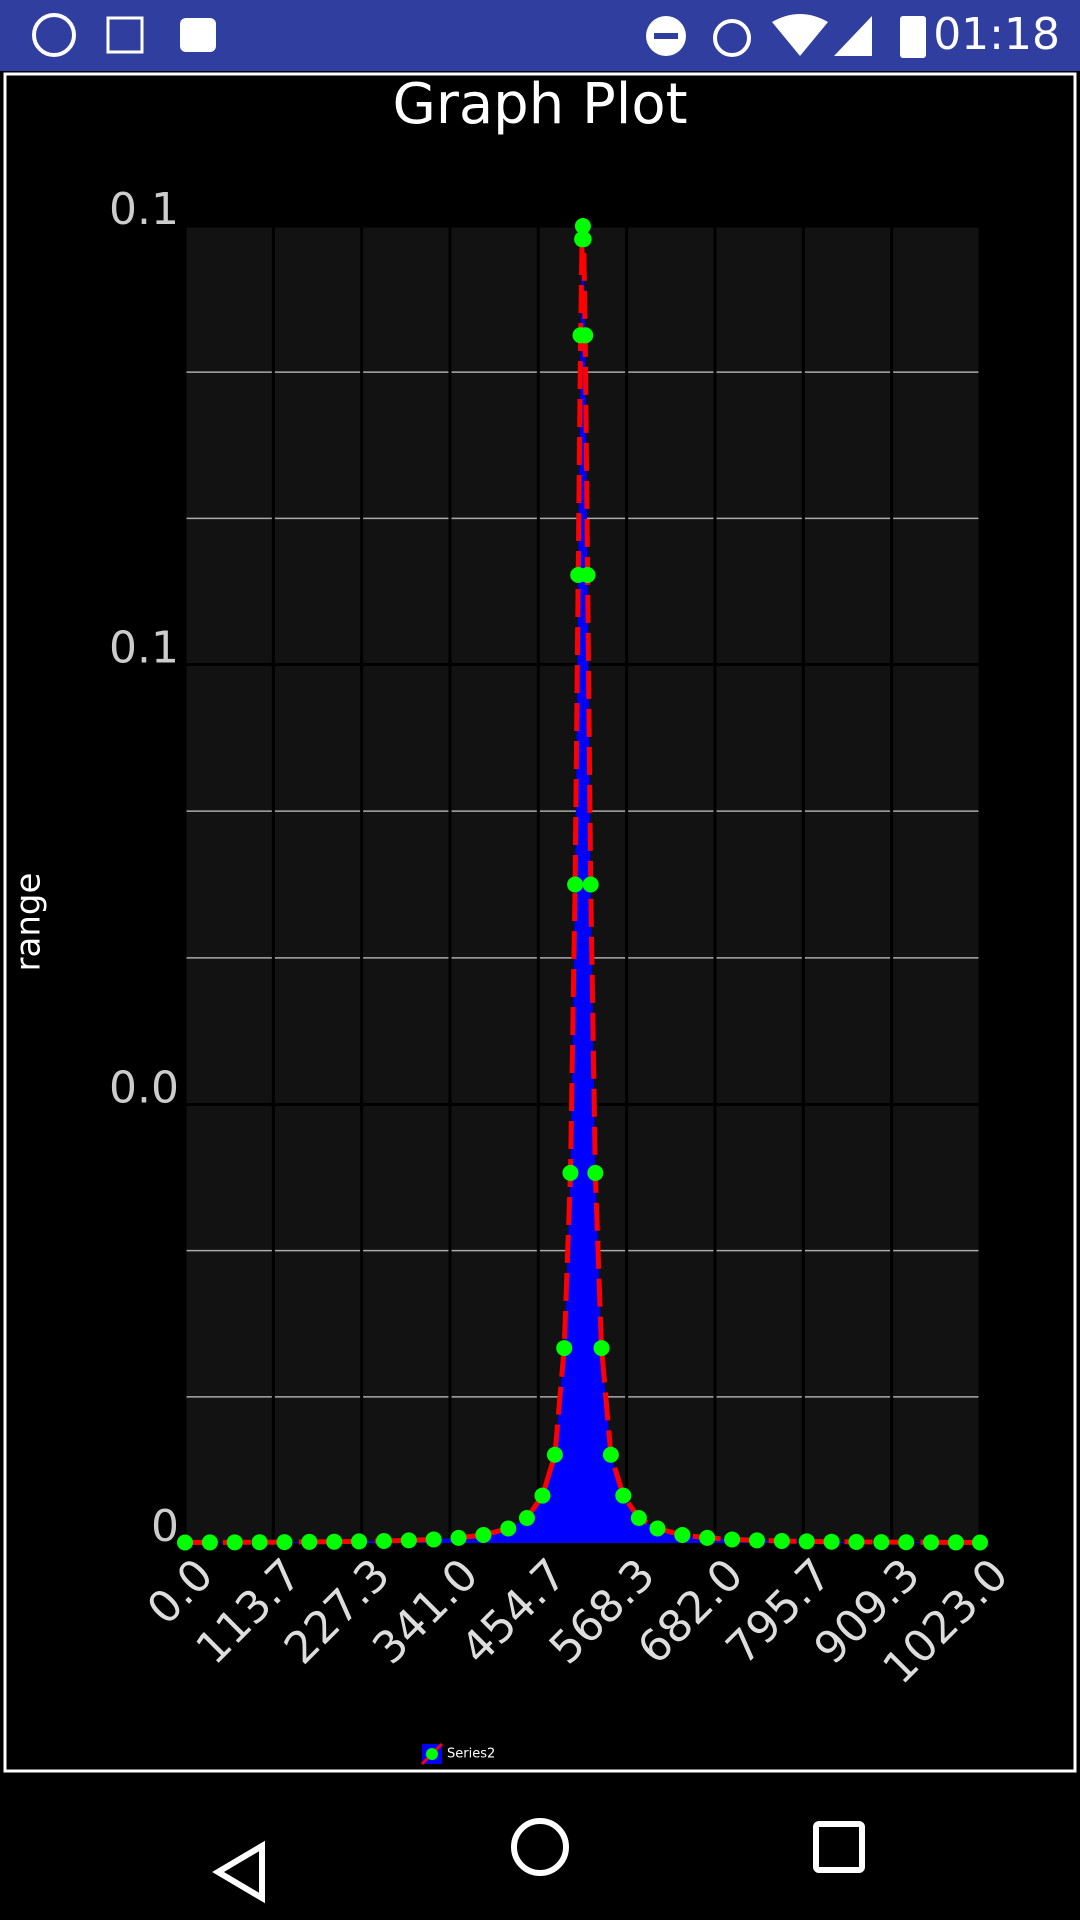  I want to click on legend-marker, so click(432, 1754).